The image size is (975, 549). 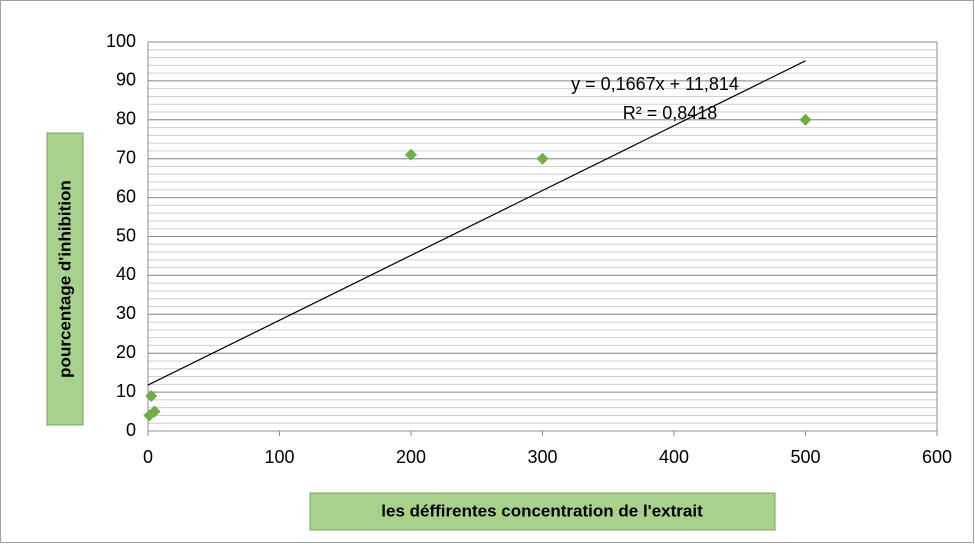 What do you see at coordinates (670, 113) in the screenshot?
I see `trend-r2: R² = 0,8418` at bounding box center [670, 113].